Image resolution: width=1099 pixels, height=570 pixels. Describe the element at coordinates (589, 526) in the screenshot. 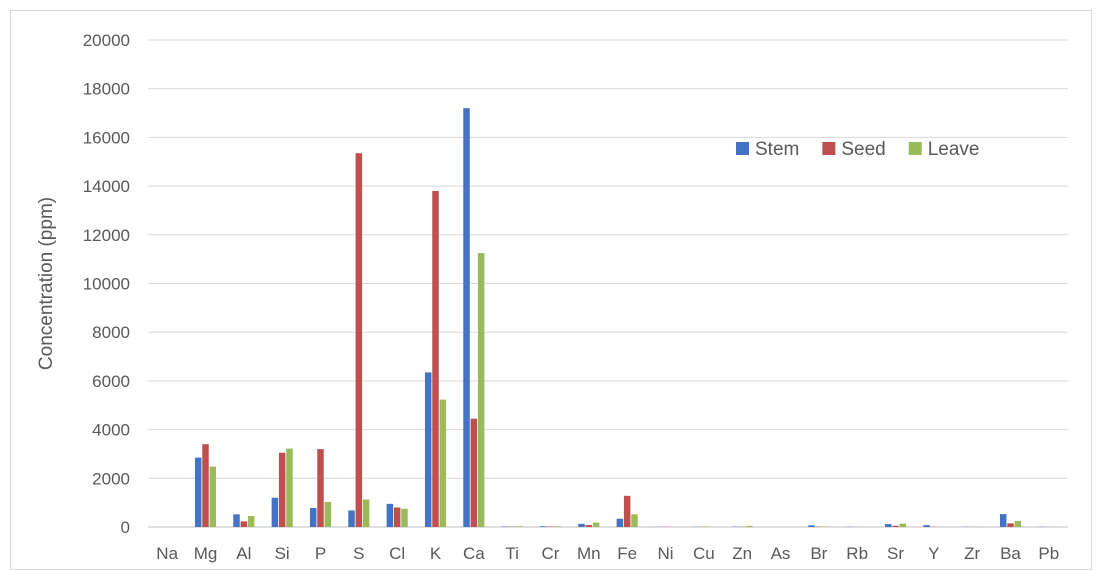

I see `bar-seed-mn` at that location.